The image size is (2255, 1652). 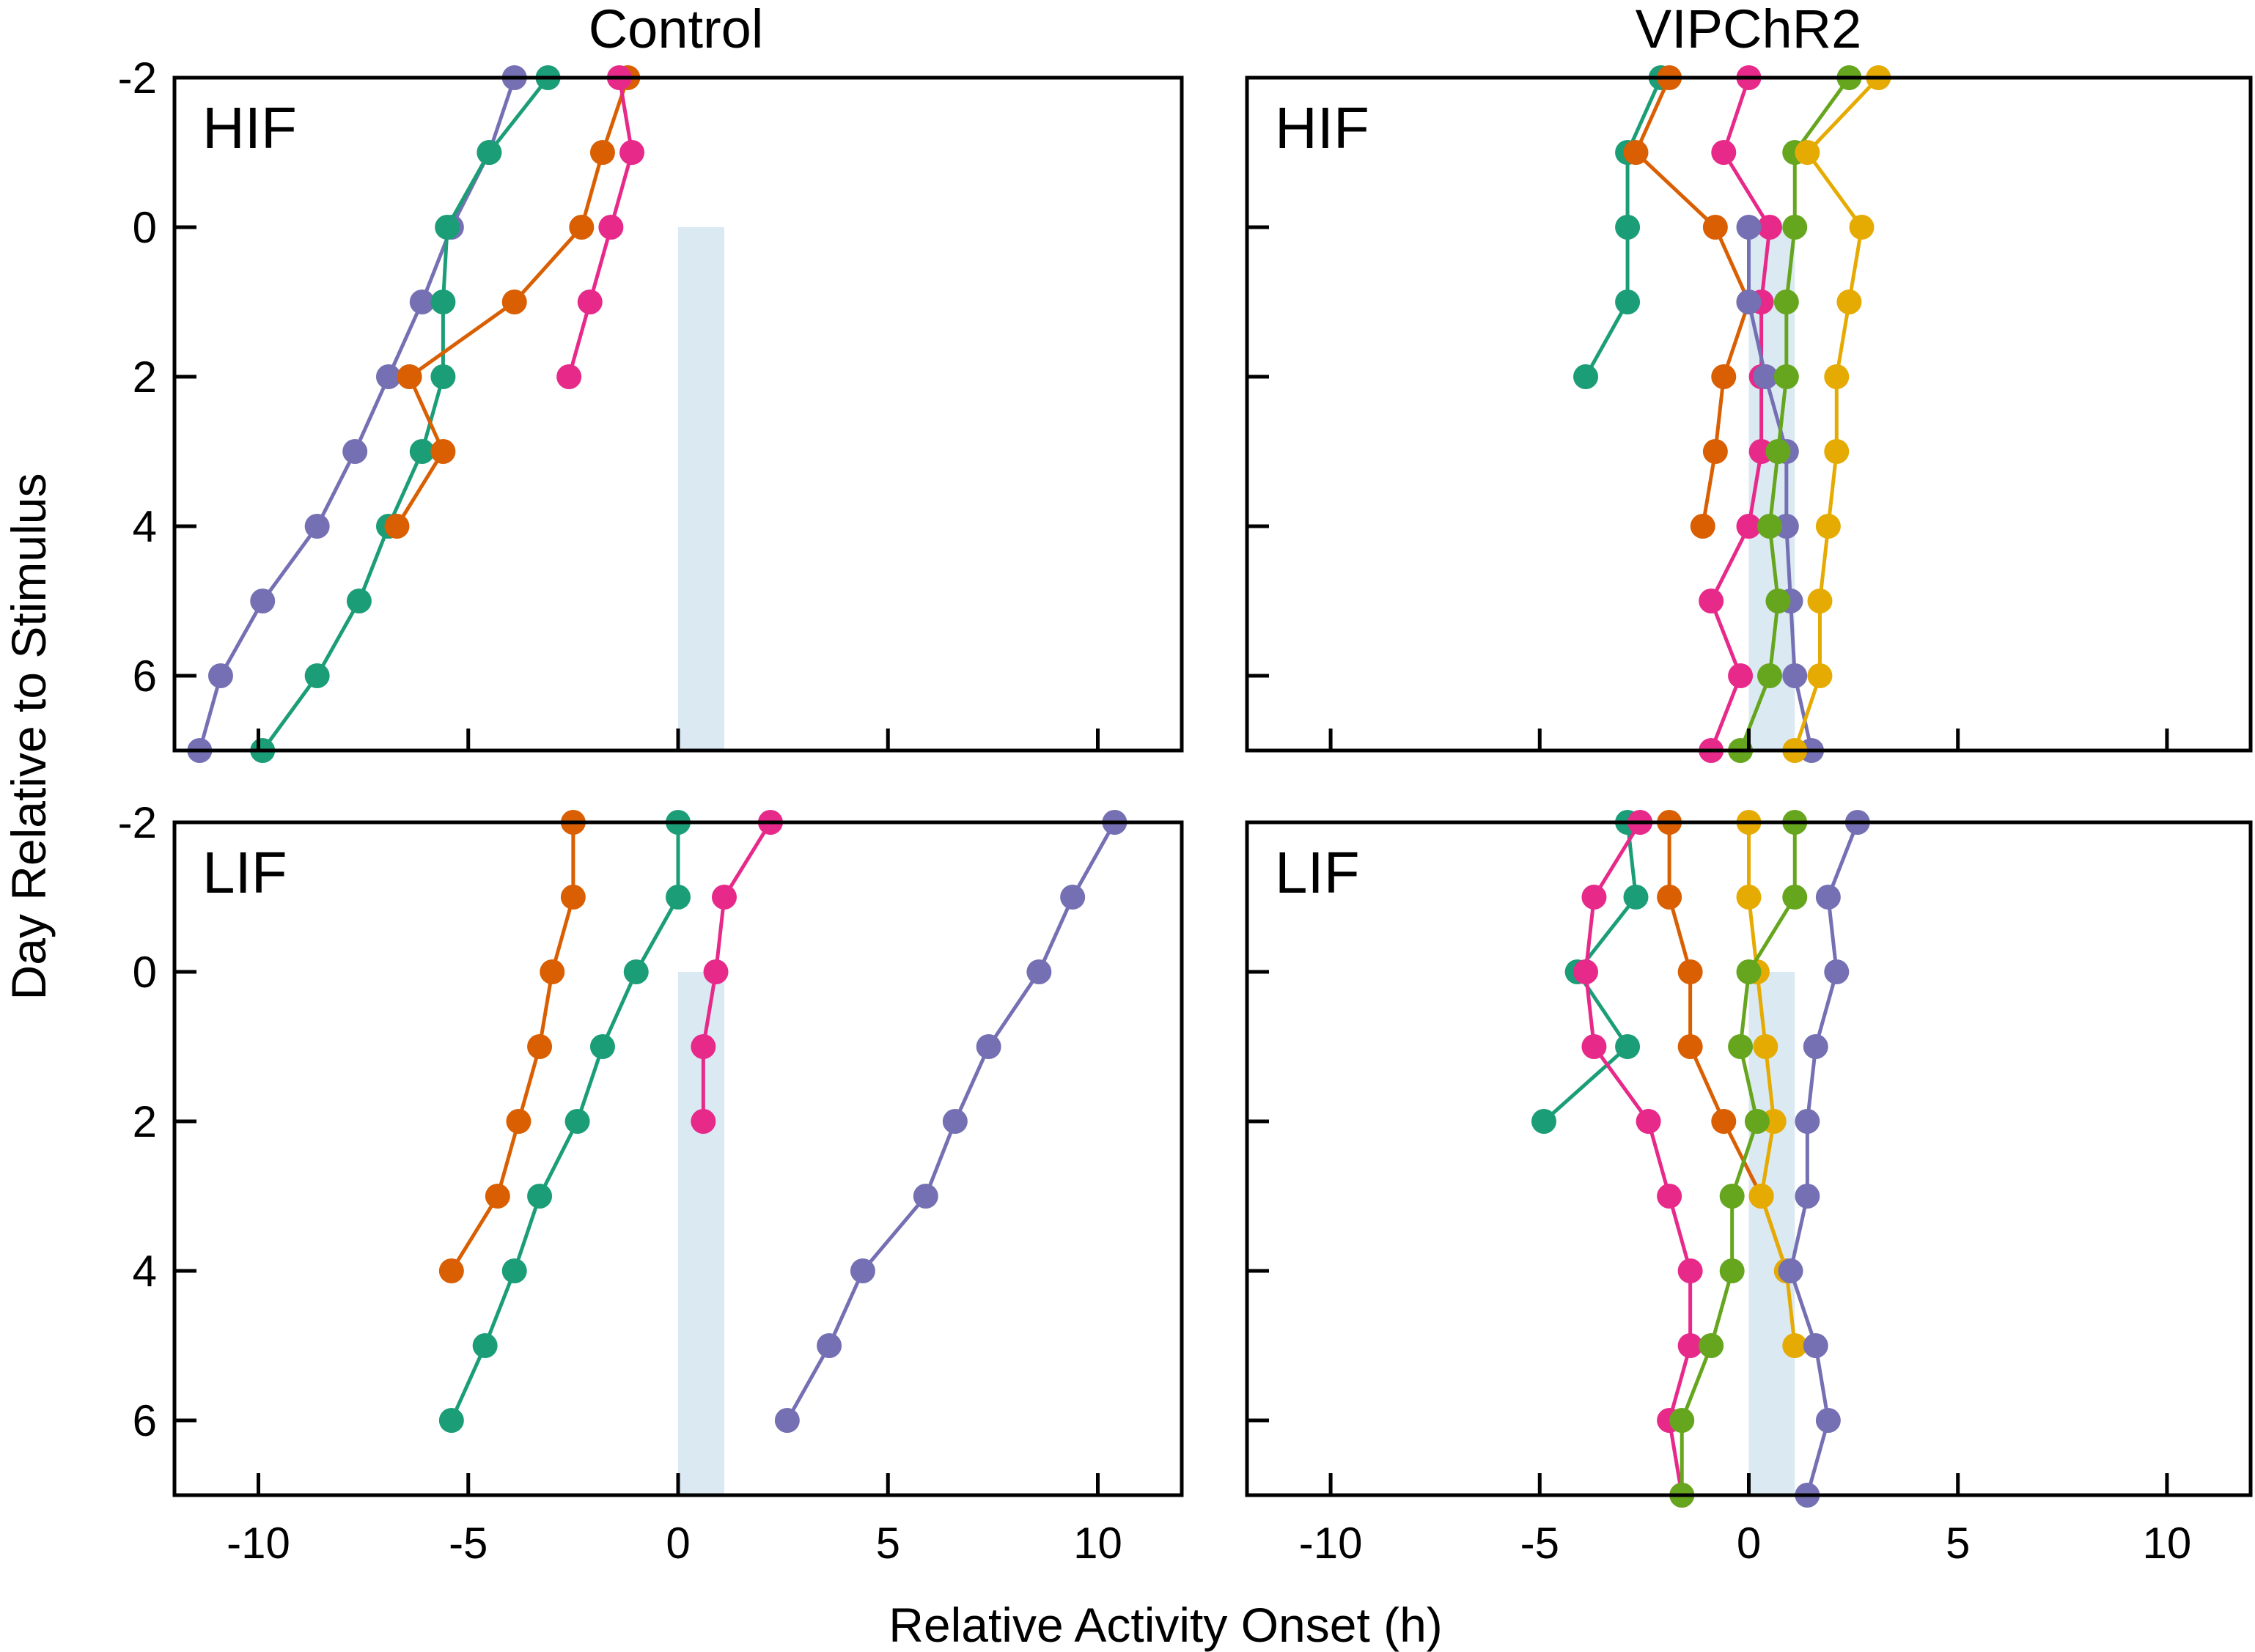 What do you see at coordinates (701, 489) in the screenshot?
I see `stimulus-band` at bounding box center [701, 489].